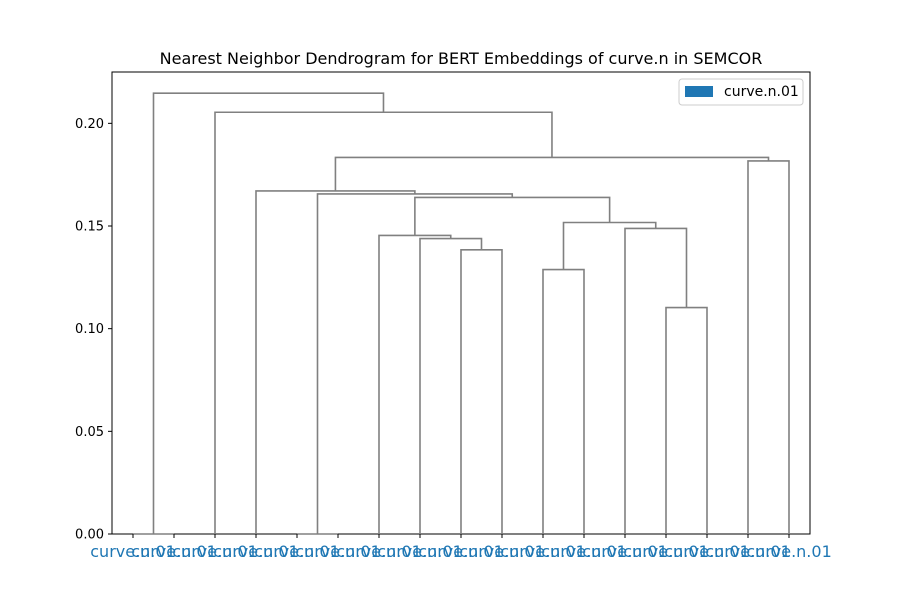  I want to click on legend: curve.n.01, so click(741, 92).